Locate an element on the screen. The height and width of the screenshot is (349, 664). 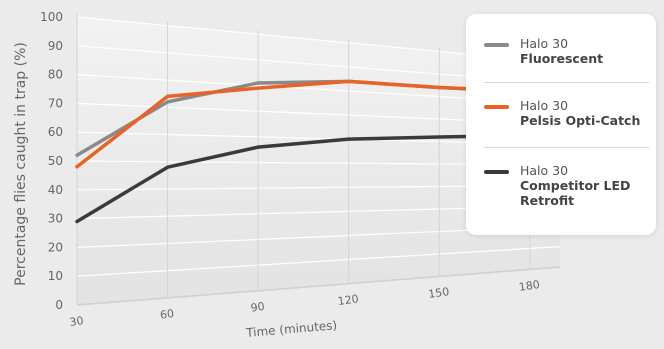
legend-swatch-fluorescent is located at coordinates (496, 45).